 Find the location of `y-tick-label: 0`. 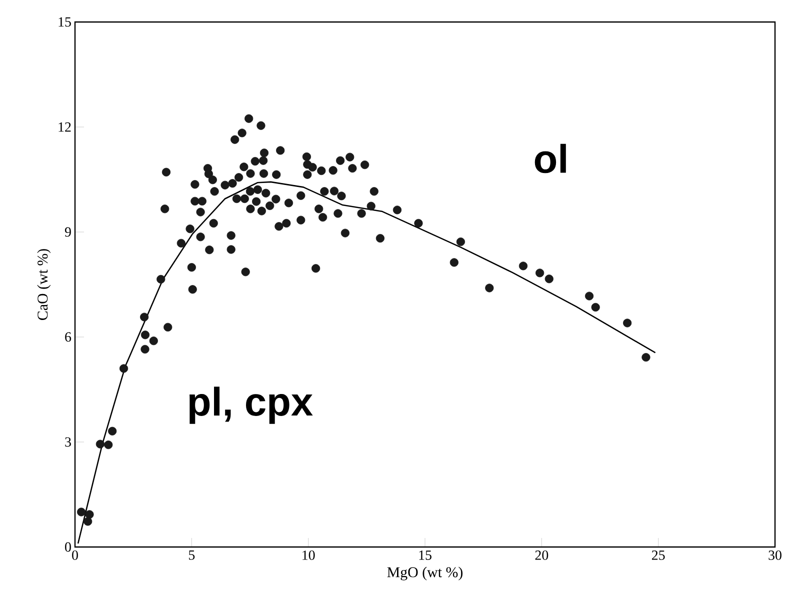

y-tick-label: 0 is located at coordinates (68, 547).